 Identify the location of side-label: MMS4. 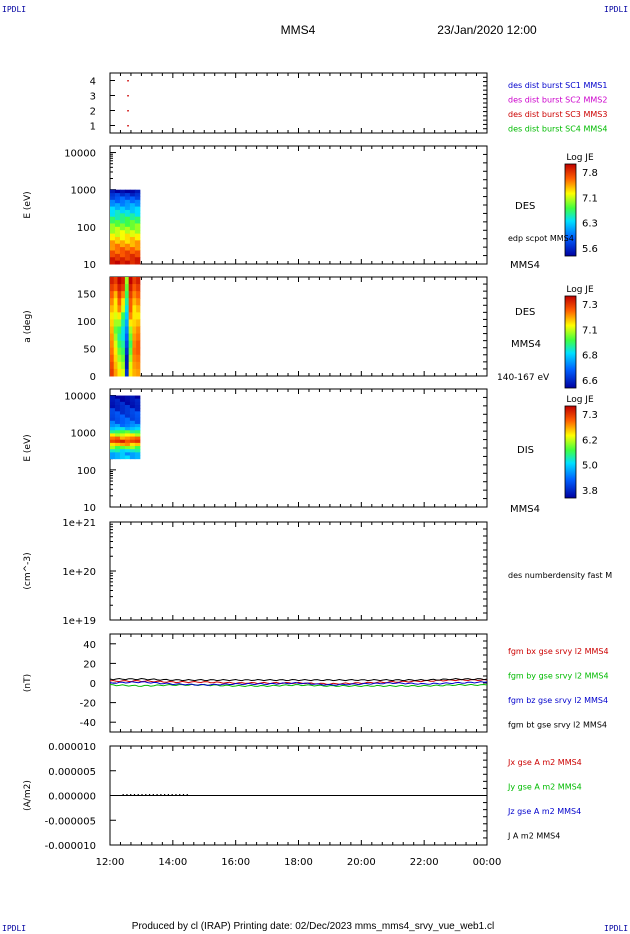
(525, 509).